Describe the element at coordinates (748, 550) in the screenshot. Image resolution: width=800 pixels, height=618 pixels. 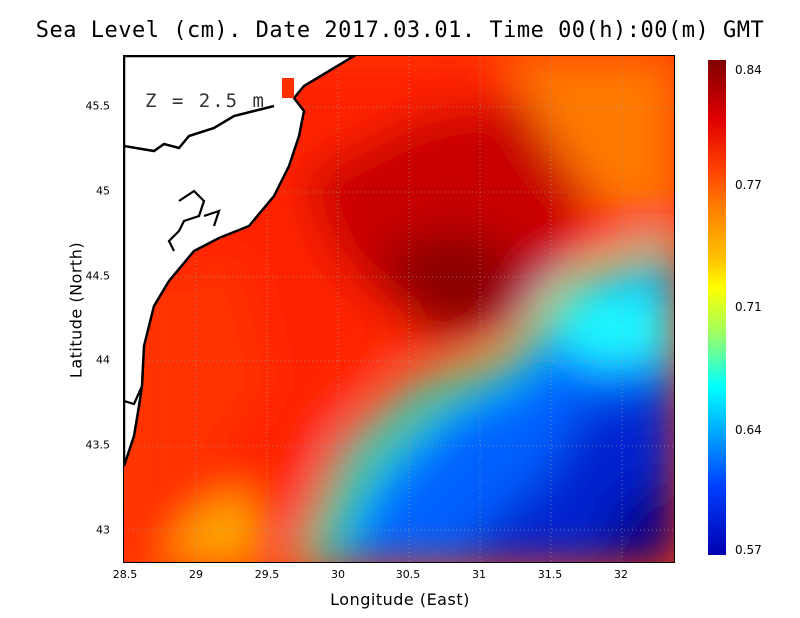
I see `colorbar-tick: 0.57` at that location.